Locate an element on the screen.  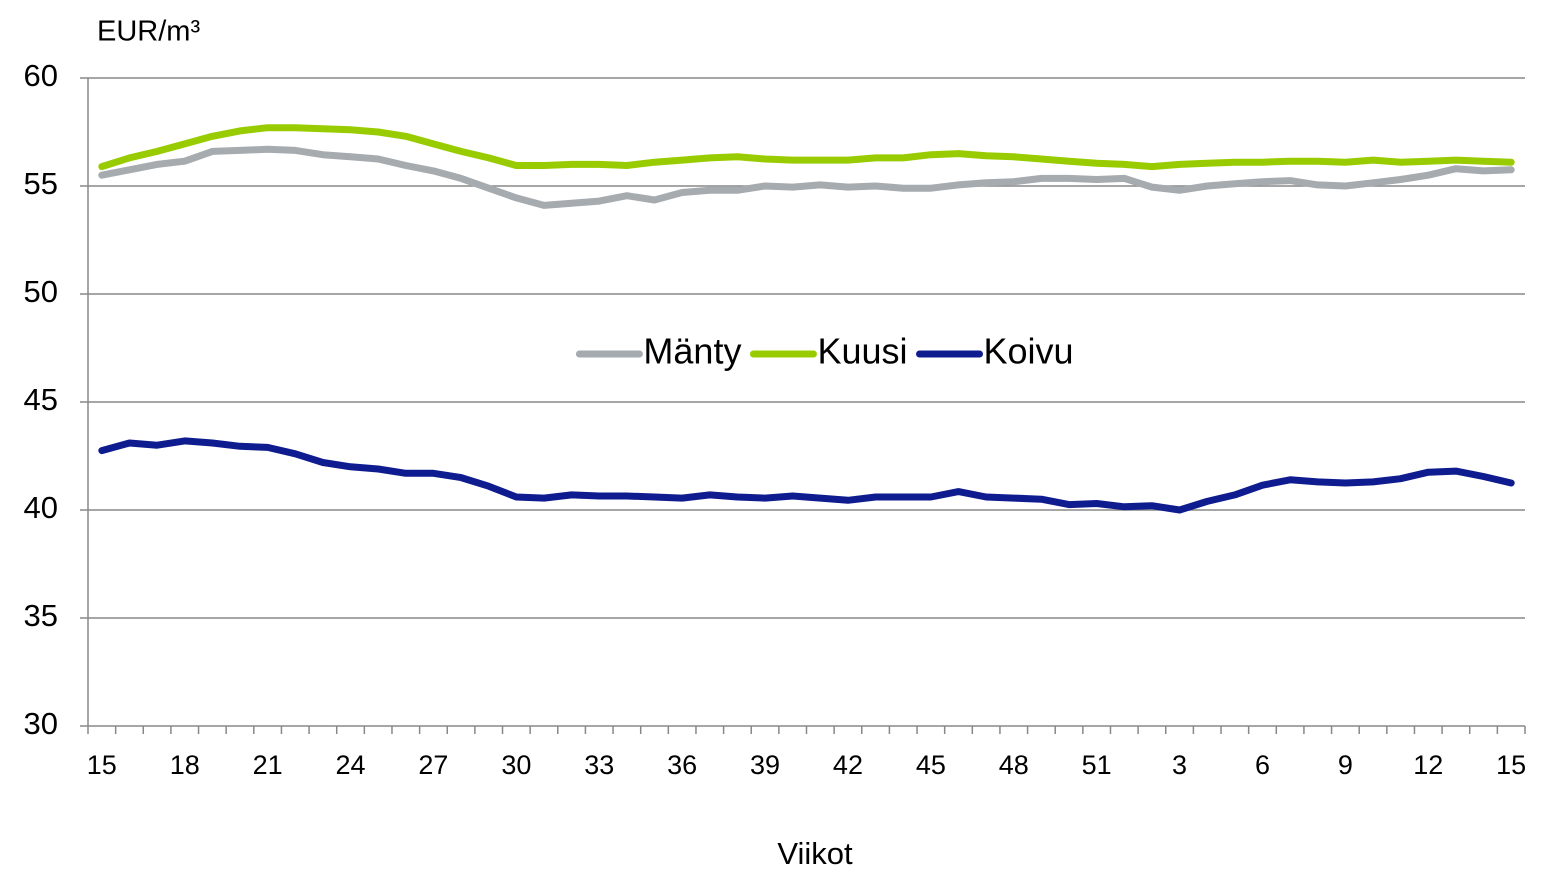
x-tick-label: 36 is located at coordinates (682, 765).